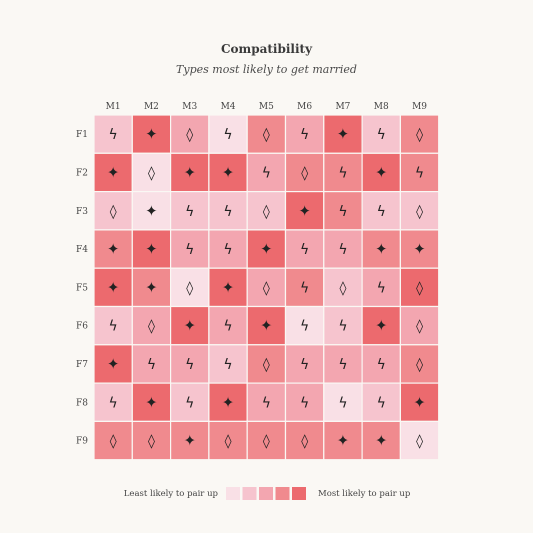  Describe the element at coordinates (190, 172) in the screenshot. I see `heatmap-cell-f2-m3` at that location.